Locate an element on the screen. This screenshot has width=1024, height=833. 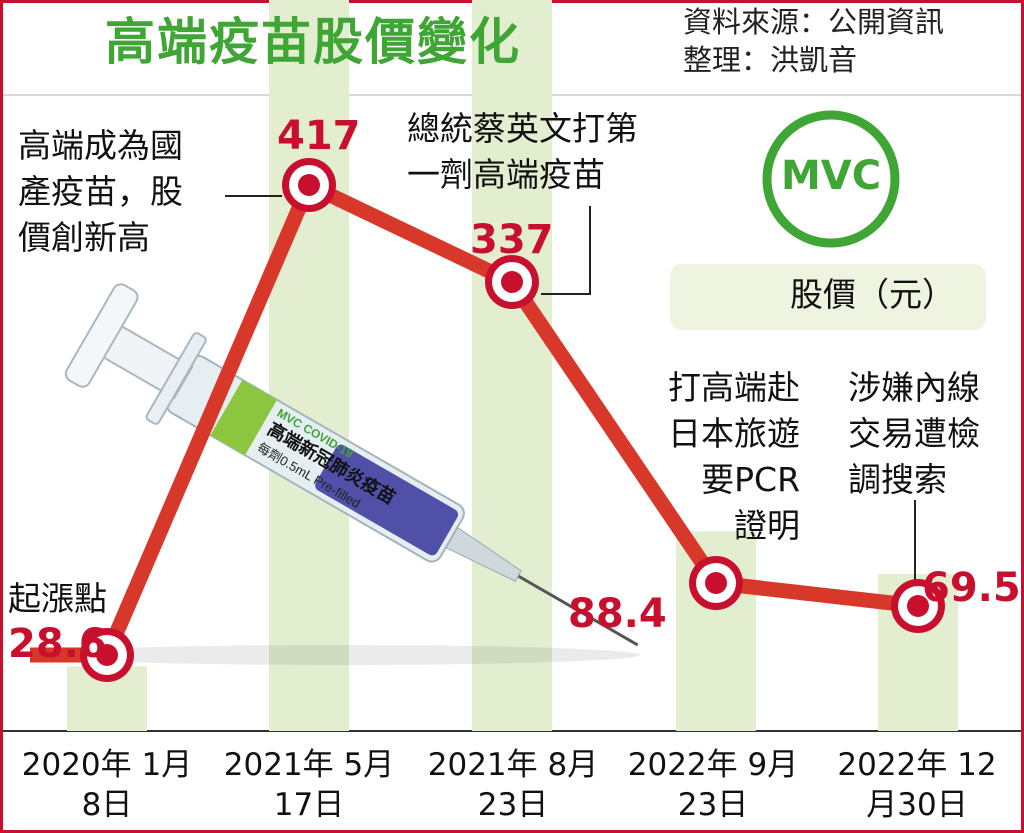
x-tick-label-2: 2021年 8月23日 is located at coordinates (513, 785).